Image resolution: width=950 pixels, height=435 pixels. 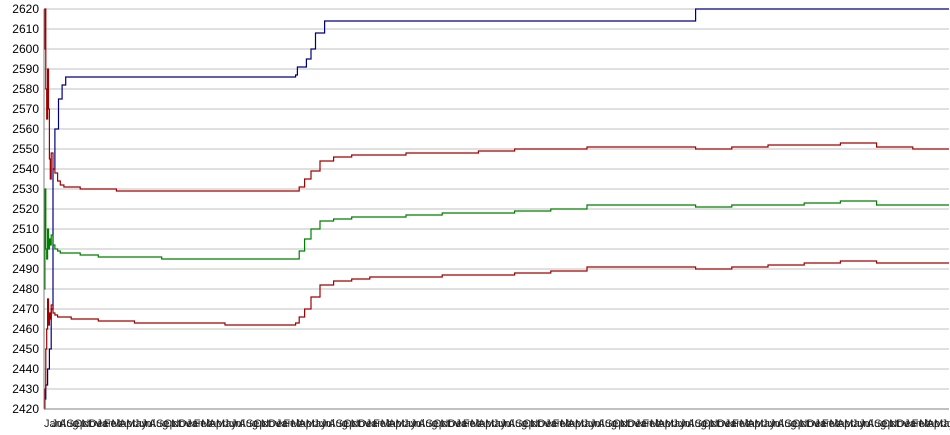 I want to click on y-tick-label: 2490, so click(x=25, y=269).